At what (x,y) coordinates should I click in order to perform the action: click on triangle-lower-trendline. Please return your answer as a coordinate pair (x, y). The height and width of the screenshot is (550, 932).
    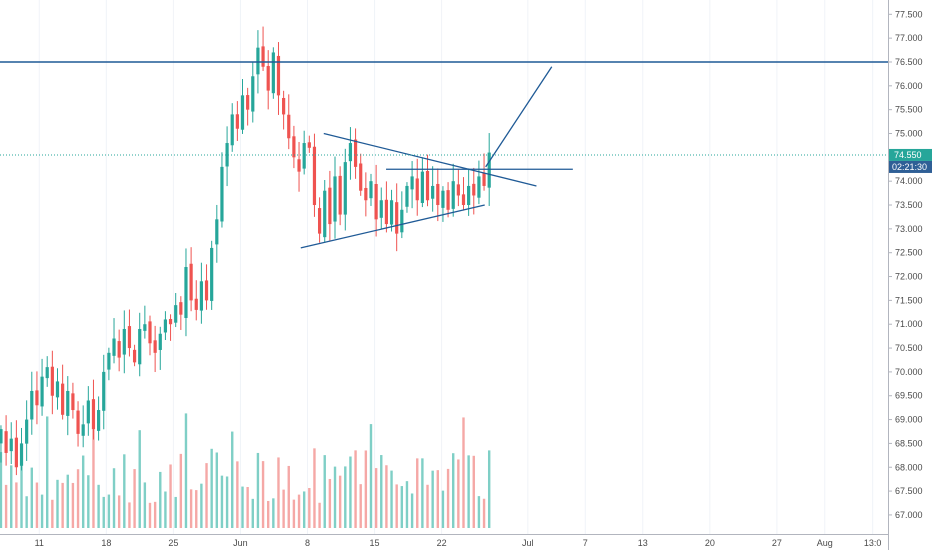
    Looking at the image, I should click on (392, 226).